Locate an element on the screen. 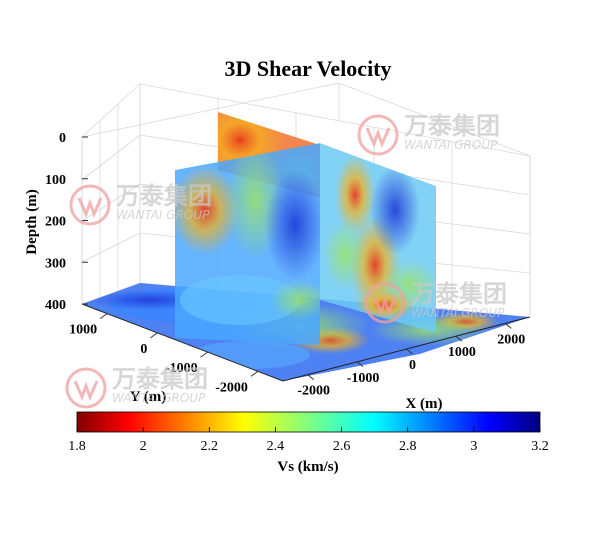 The image size is (597, 543). y-tick-label: -2000 is located at coordinates (231, 387).